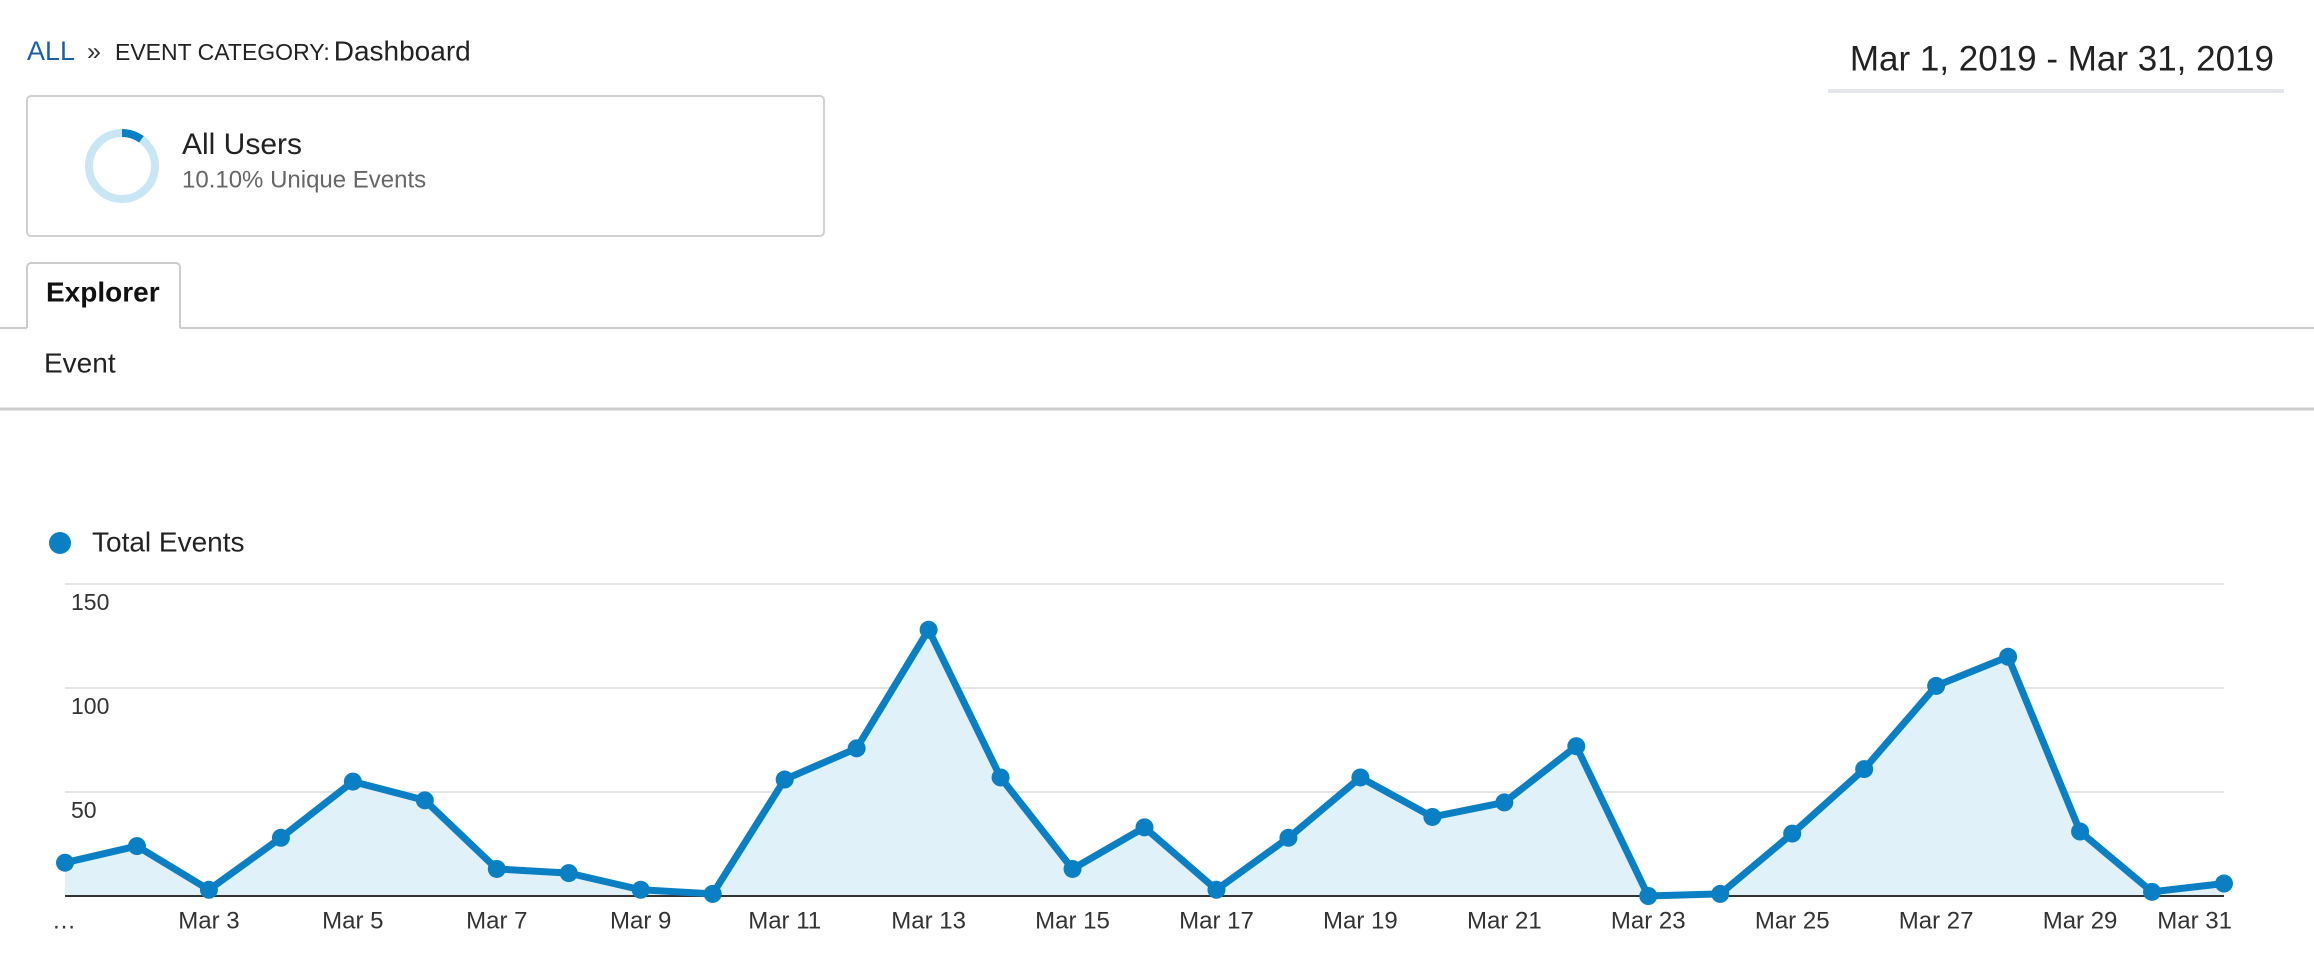 The width and height of the screenshot is (2314, 975). Describe the element at coordinates (132, 136) in the screenshot. I see `segment-donut-arc` at that location.